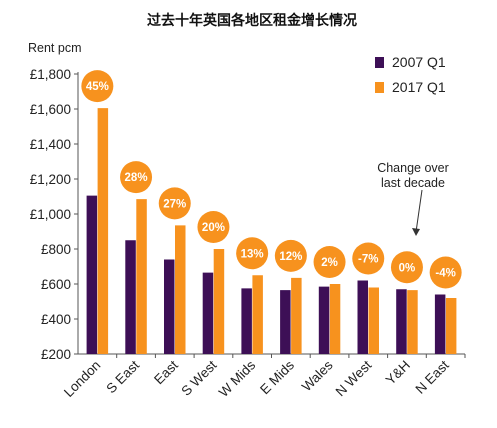  Describe the element at coordinates (198, 377) in the screenshot. I see `x-tick-label: S West` at that location.